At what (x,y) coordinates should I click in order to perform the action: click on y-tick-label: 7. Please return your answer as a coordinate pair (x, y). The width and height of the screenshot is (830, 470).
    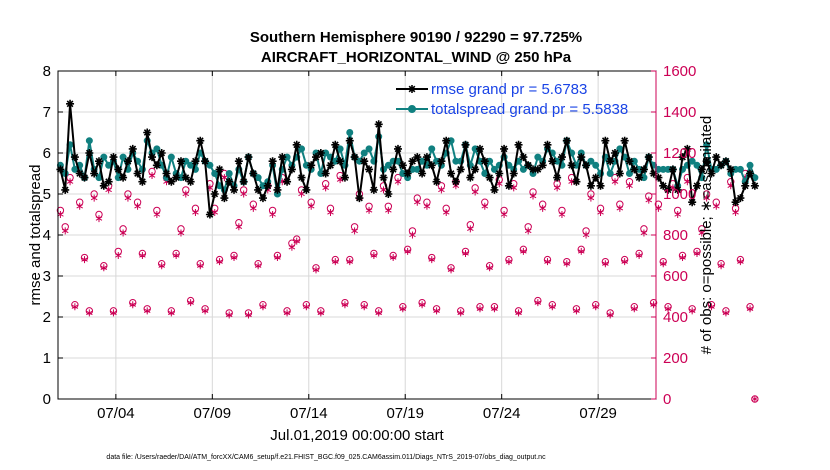
    Looking at the image, I should click on (47, 112).